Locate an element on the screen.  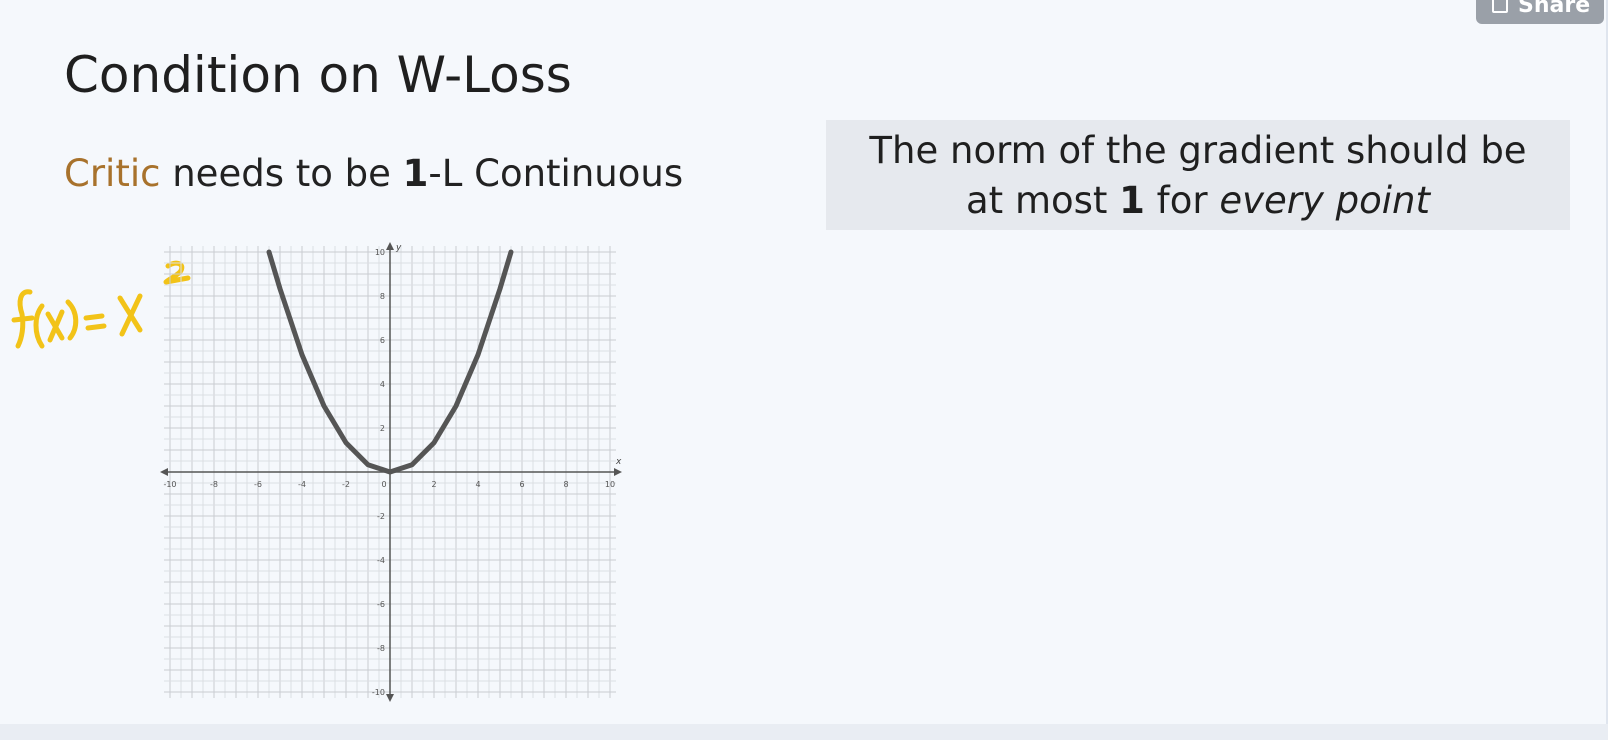
x-tick-label: -10 is located at coordinates (169, 484).